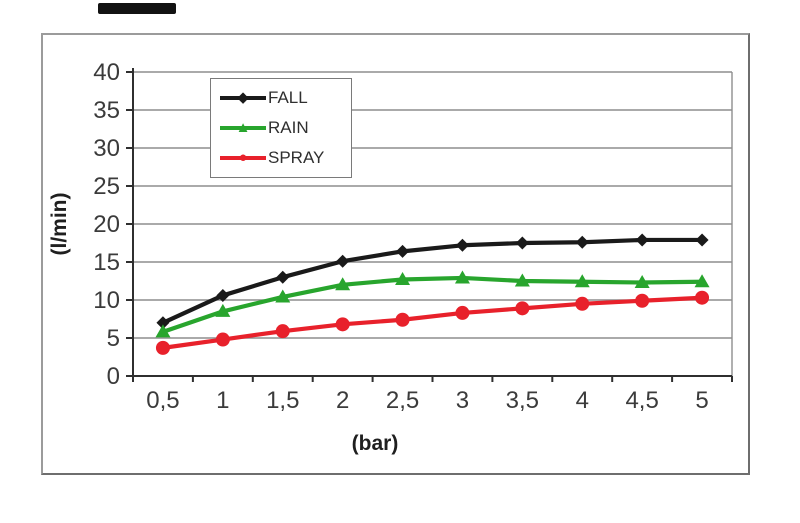 This screenshot has width=800, height=523. Describe the element at coordinates (113, 338) in the screenshot. I see `y-tick-label: 5` at that location.